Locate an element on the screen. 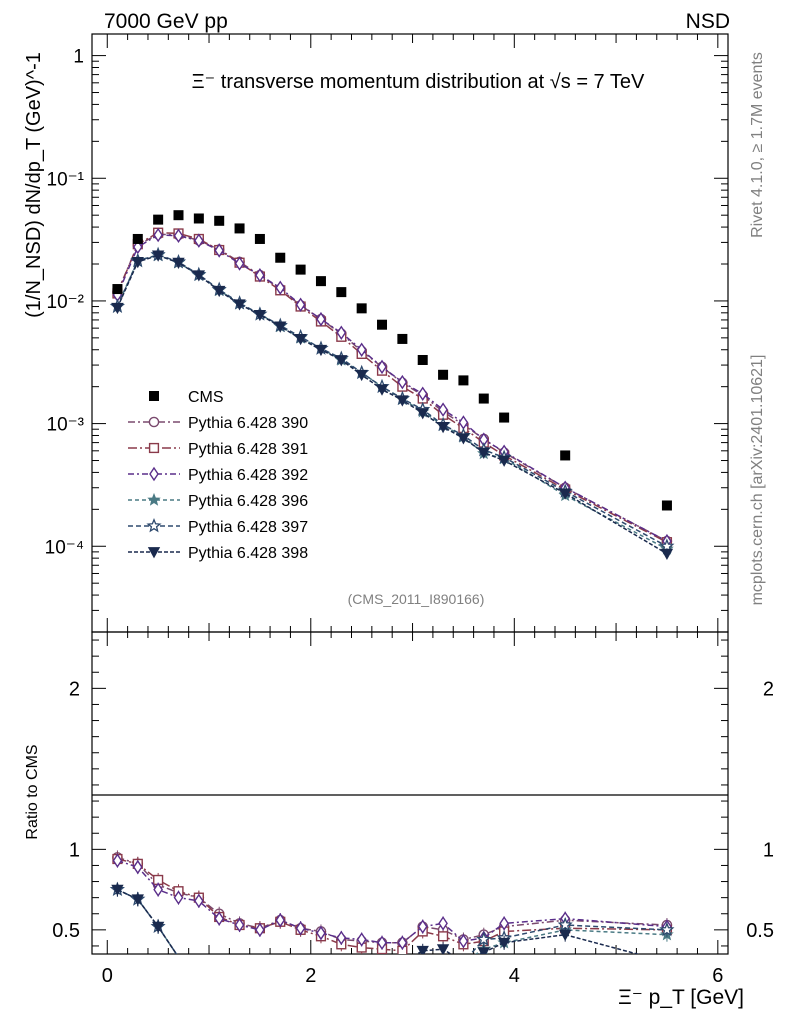  y-tick-label: 10⁻¹ is located at coordinates (66, 179).